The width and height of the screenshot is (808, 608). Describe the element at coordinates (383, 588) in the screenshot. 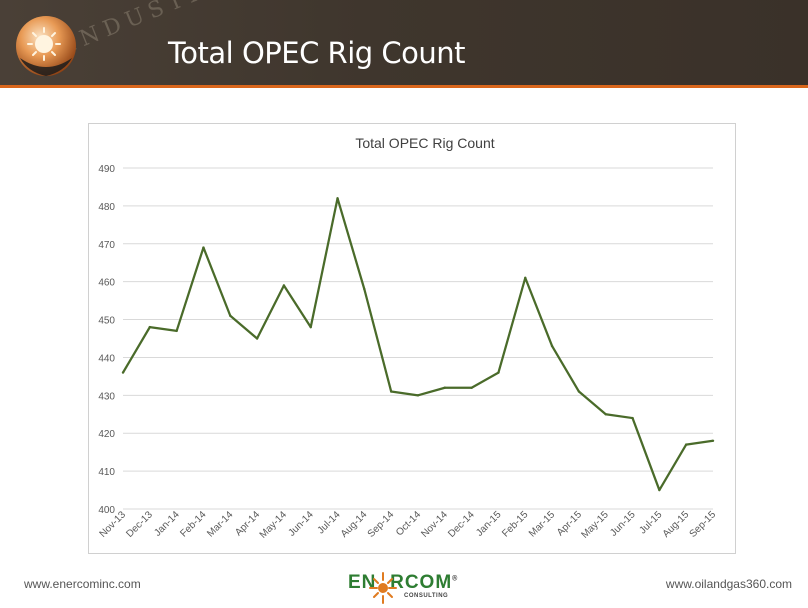

I see `sunburst-icon` at that location.